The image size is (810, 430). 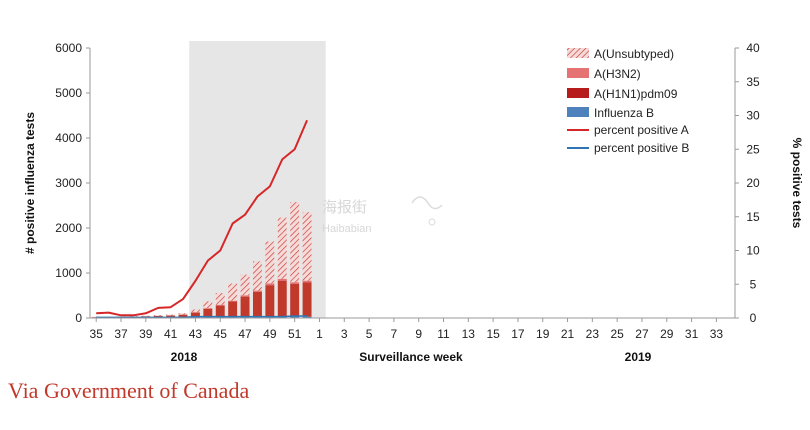 What do you see at coordinates (295, 283) in the screenshot?
I see `bar-a-h3n2--51` at bounding box center [295, 283].